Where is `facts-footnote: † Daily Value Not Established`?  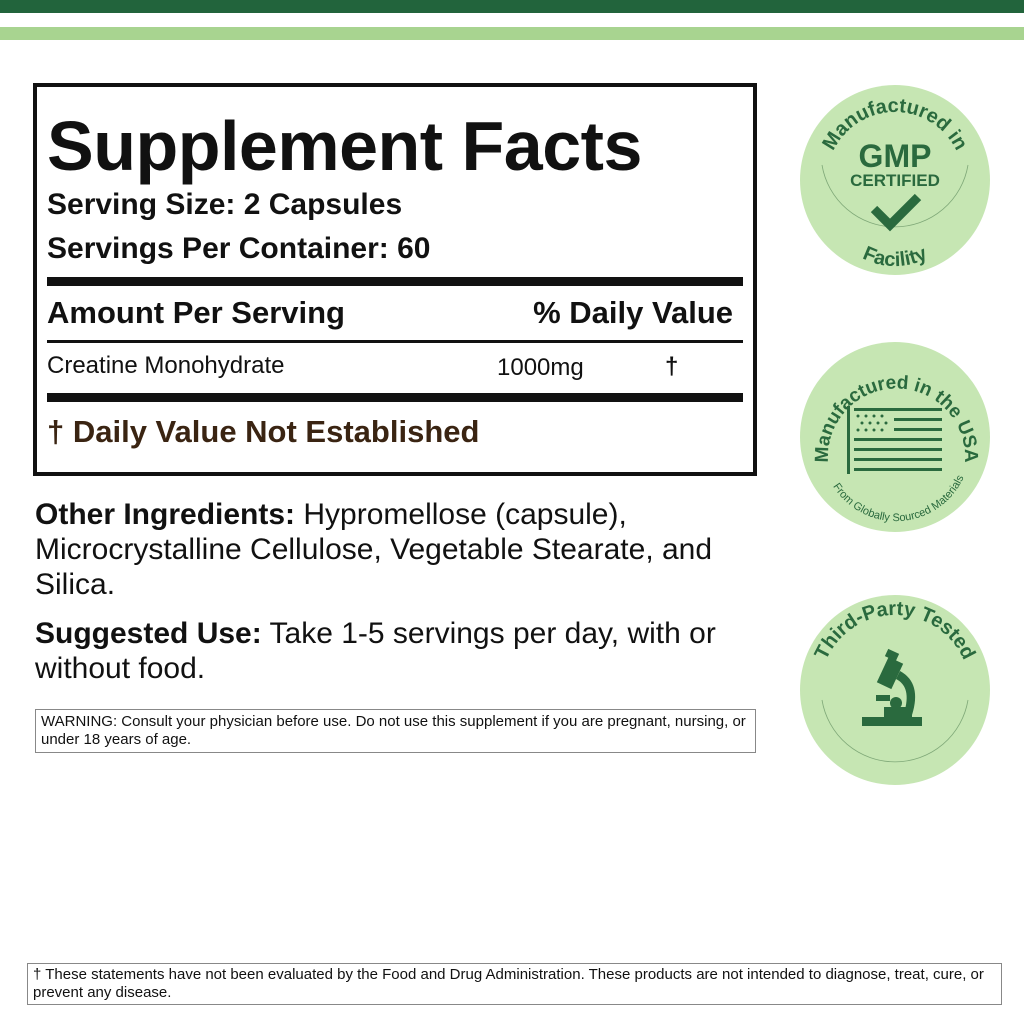 facts-footnote: † Daily Value Not Established is located at coordinates (263, 431).